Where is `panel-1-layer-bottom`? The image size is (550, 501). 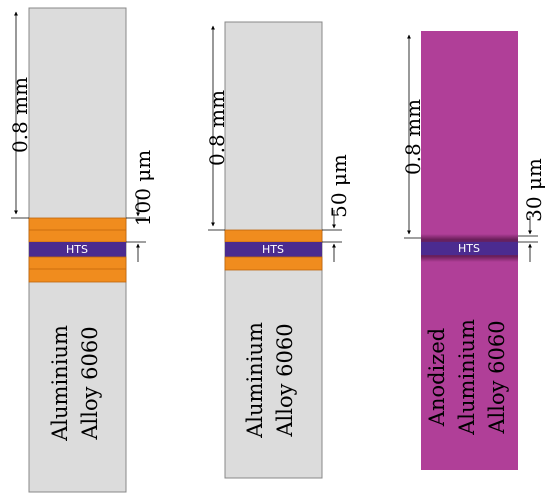 panel-1-layer-bottom is located at coordinates (77, 269).